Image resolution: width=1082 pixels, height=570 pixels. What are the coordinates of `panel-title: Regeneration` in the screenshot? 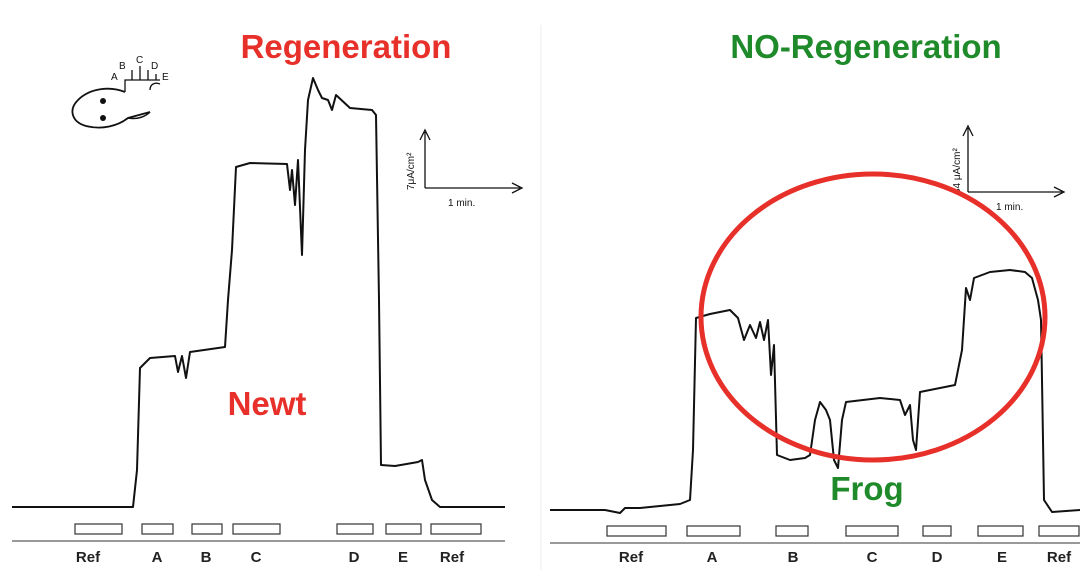 It's located at (346, 46).